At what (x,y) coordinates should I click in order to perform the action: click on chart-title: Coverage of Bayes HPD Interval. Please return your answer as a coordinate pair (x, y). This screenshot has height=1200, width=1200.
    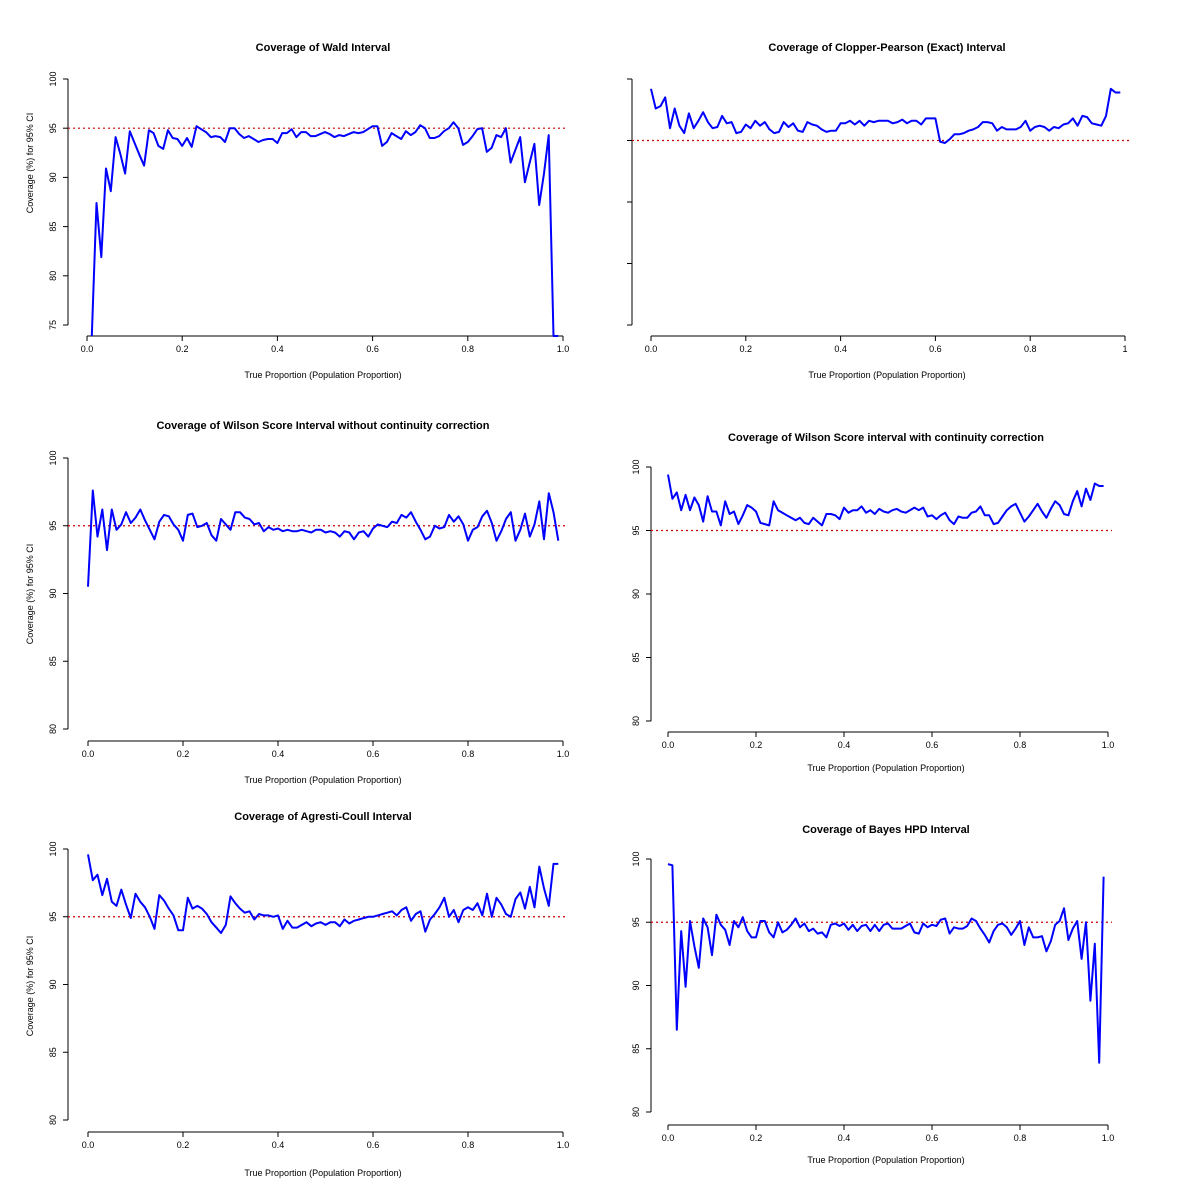
    Looking at the image, I should click on (886, 830).